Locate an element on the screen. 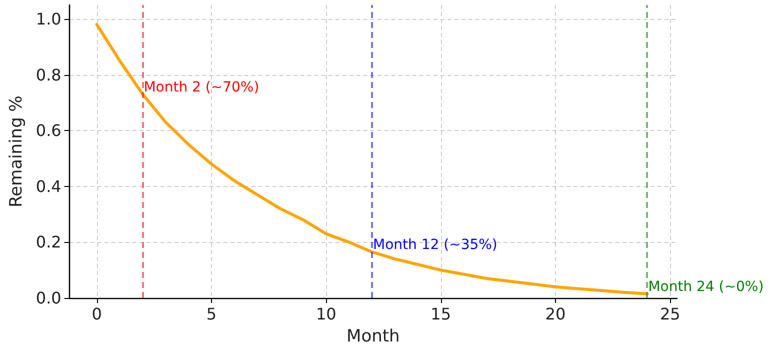 The image size is (768, 350). y-tick-label: 0.4 is located at coordinates (49, 186).